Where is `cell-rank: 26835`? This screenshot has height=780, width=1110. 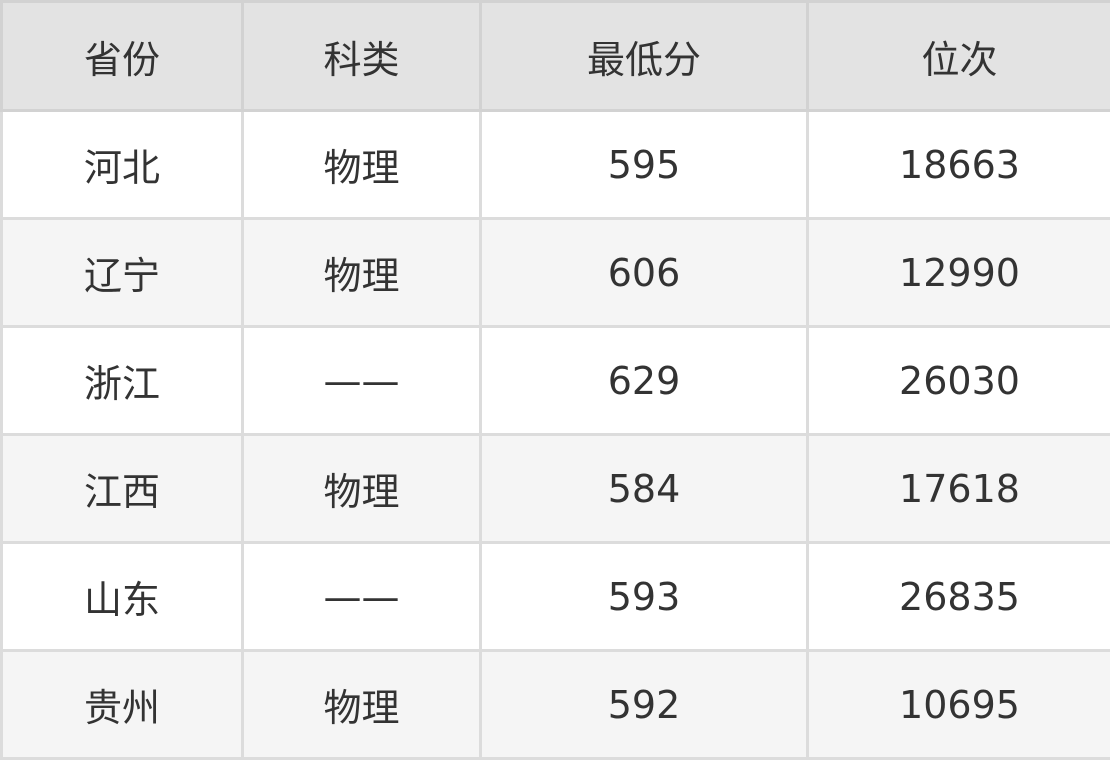
cell-rank: 26835 is located at coordinates (958, 596).